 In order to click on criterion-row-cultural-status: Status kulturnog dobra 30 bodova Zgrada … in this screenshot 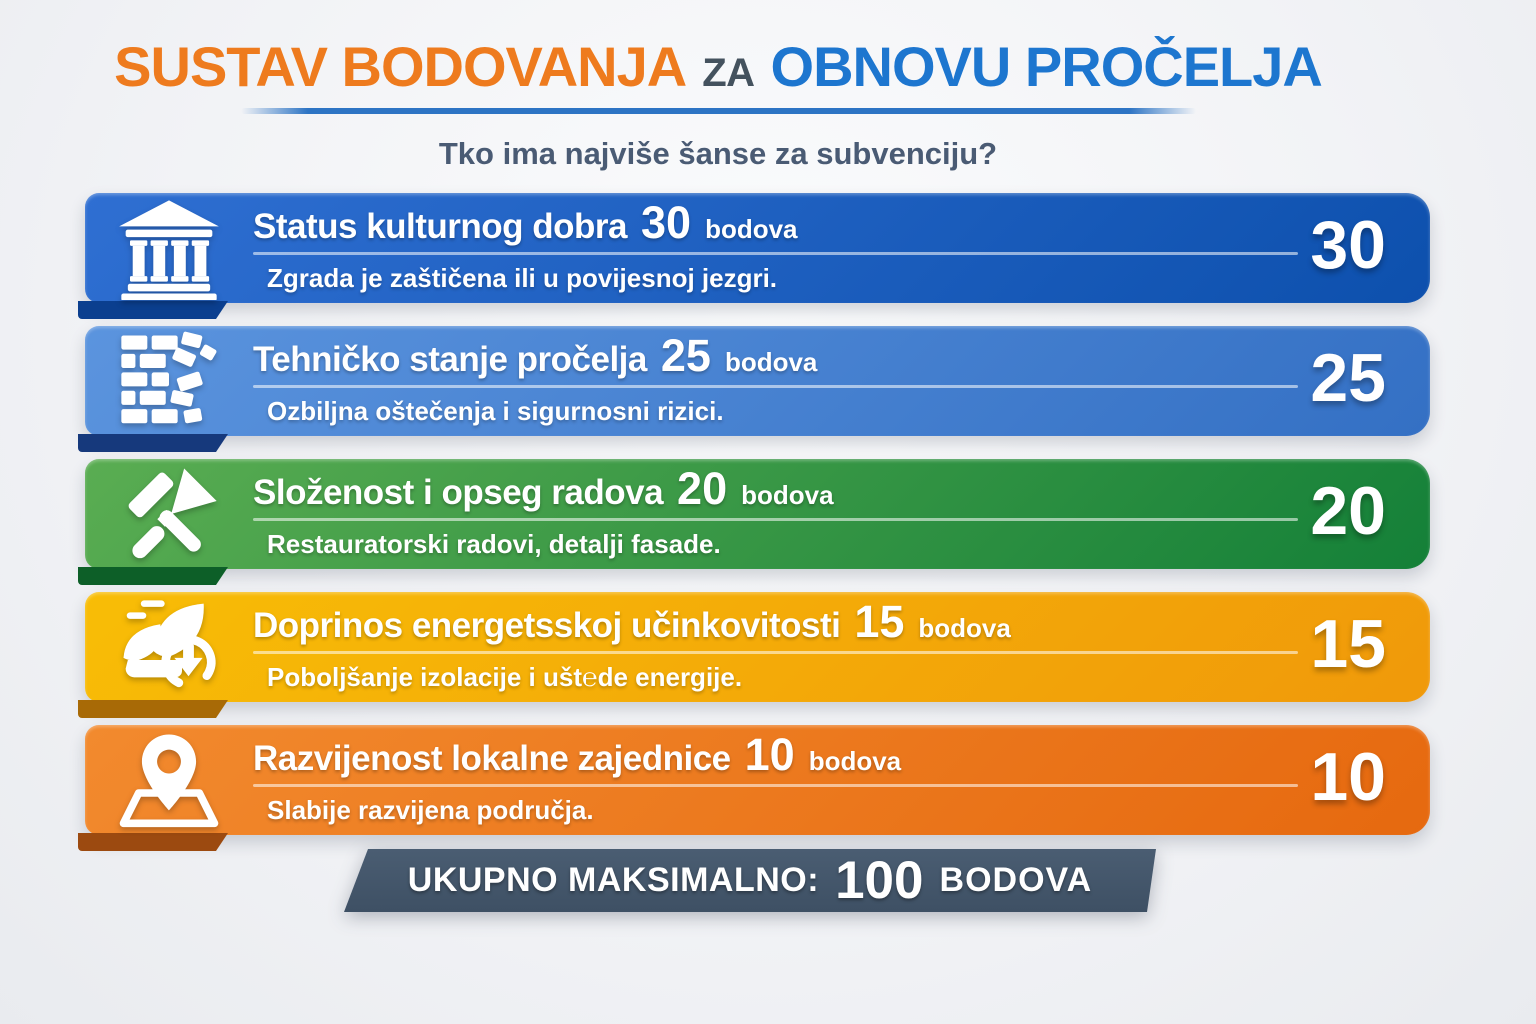, I will do `click(757, 248)`.